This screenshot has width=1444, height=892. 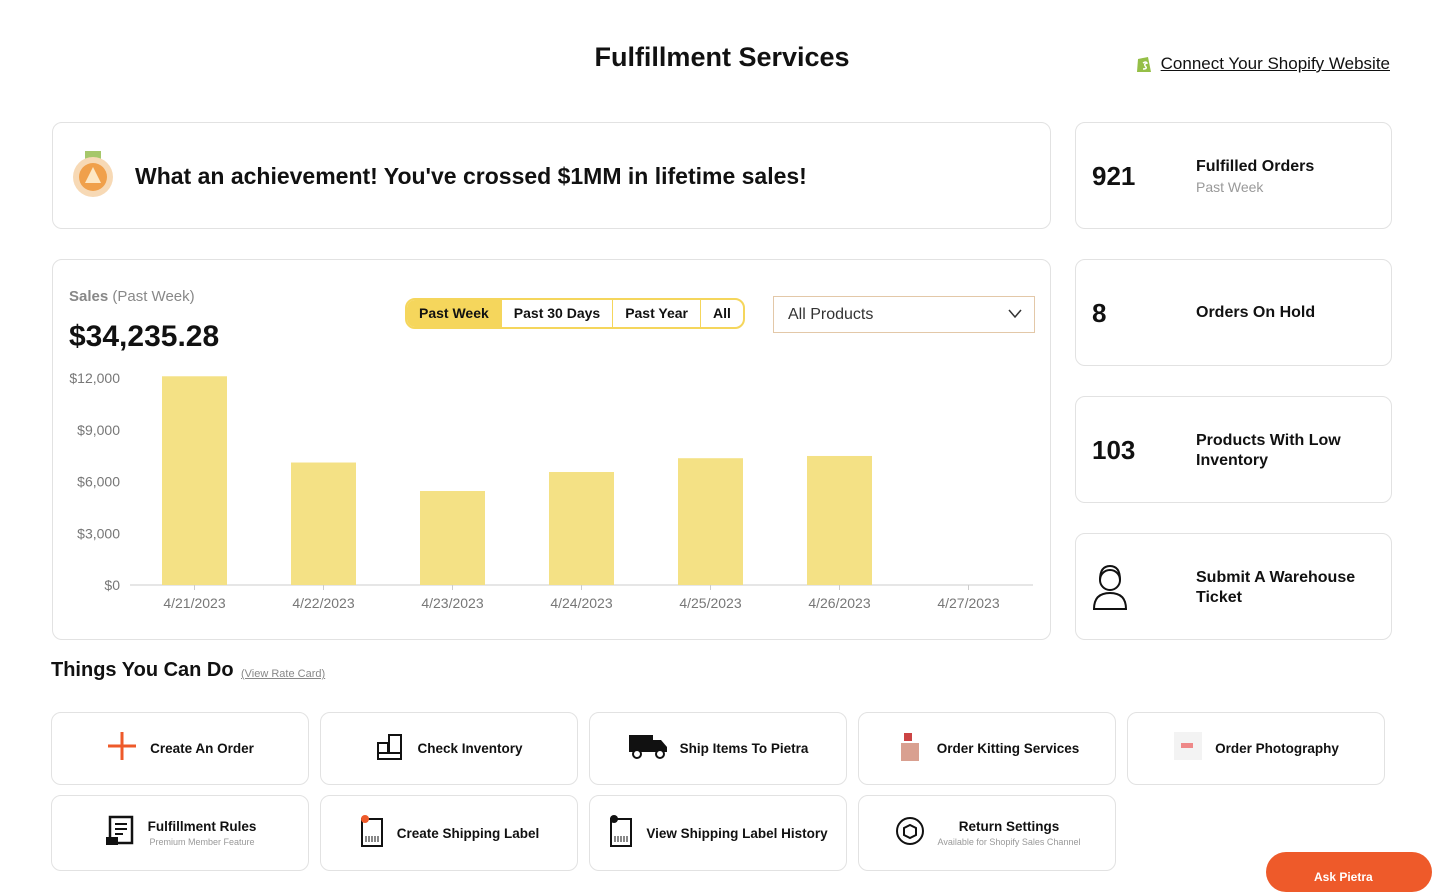 What do you see at coordinates (142, 670) in the screenshot?
I see `things-title: Things You Can Do` at bounding box center [142, 670].